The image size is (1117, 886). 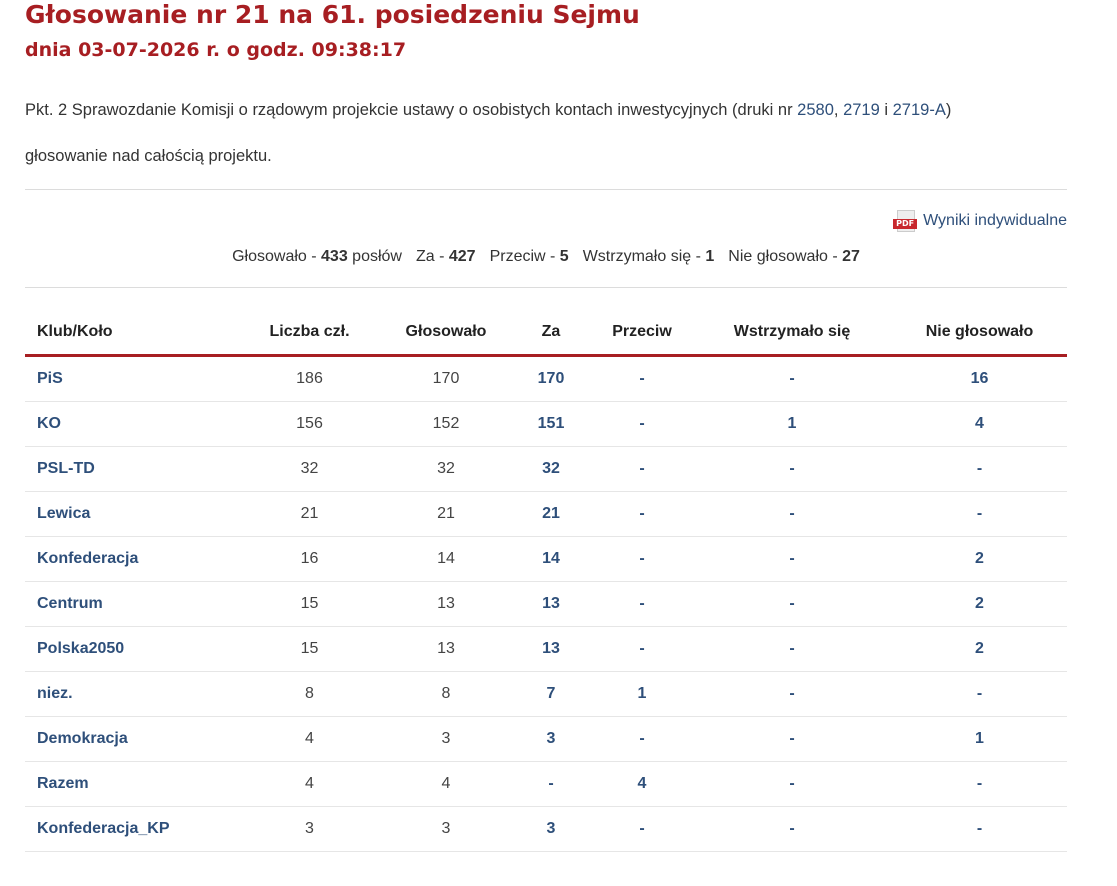 I want to click on table-row: Demokracja 4 3 3- -1, so click(x=546, y=739).